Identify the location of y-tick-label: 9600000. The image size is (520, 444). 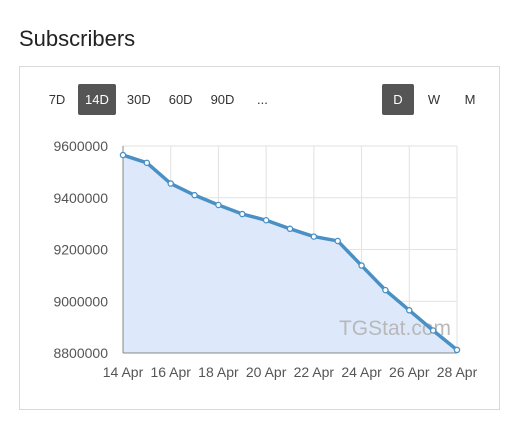
(80, 146).